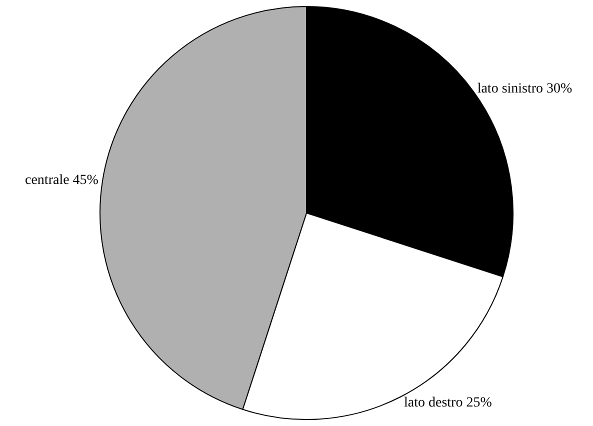  What do you see at coordinates (448, 402) in the screenshot?
I see `slice-label: lato destro 25%` at bounding box center [448, 402].